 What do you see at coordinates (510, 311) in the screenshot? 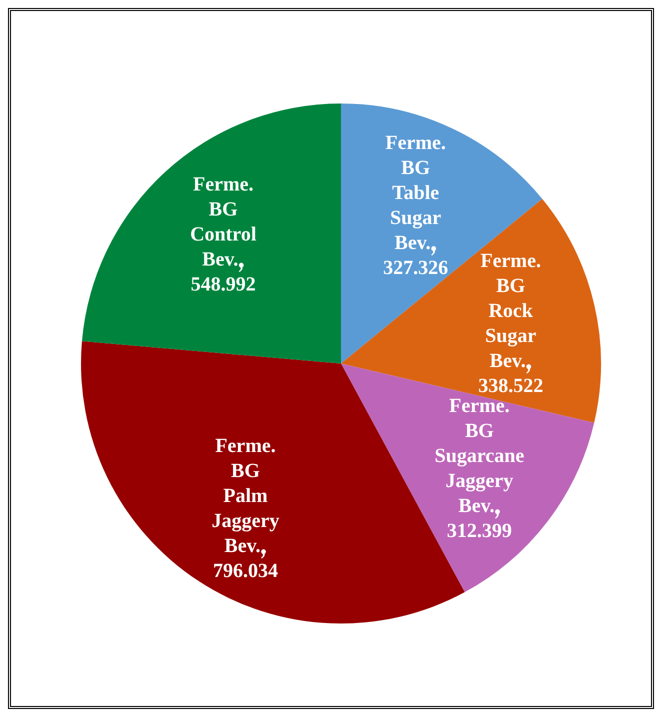
I see `slice-label: Ferme. BG Rock Sugar Bev.` at bounding box center [510, 311].